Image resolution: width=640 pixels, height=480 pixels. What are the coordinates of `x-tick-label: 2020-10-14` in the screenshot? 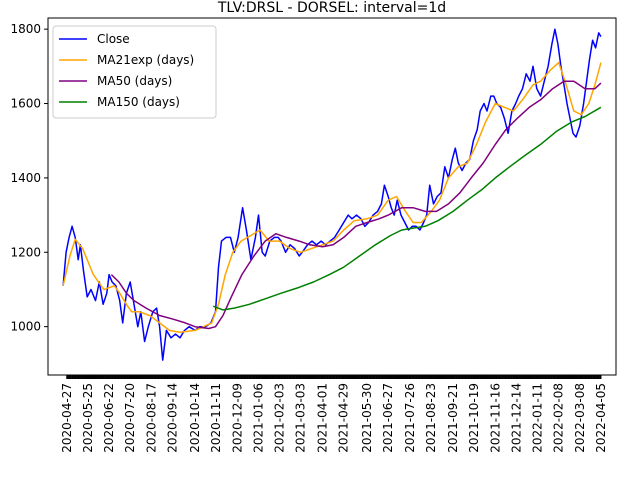 It's located at (195, 418).